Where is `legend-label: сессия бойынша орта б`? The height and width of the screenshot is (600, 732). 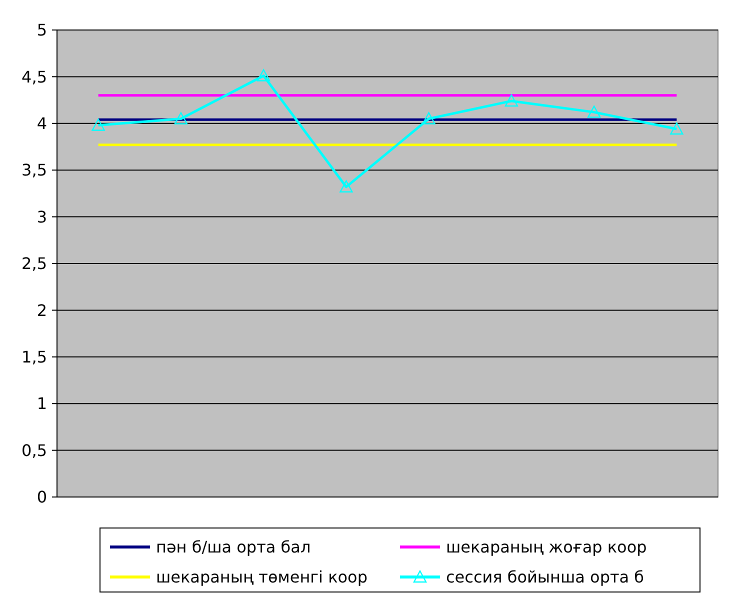 legend-label: сессия бойынша орта б is located at coordinates (545, 577).